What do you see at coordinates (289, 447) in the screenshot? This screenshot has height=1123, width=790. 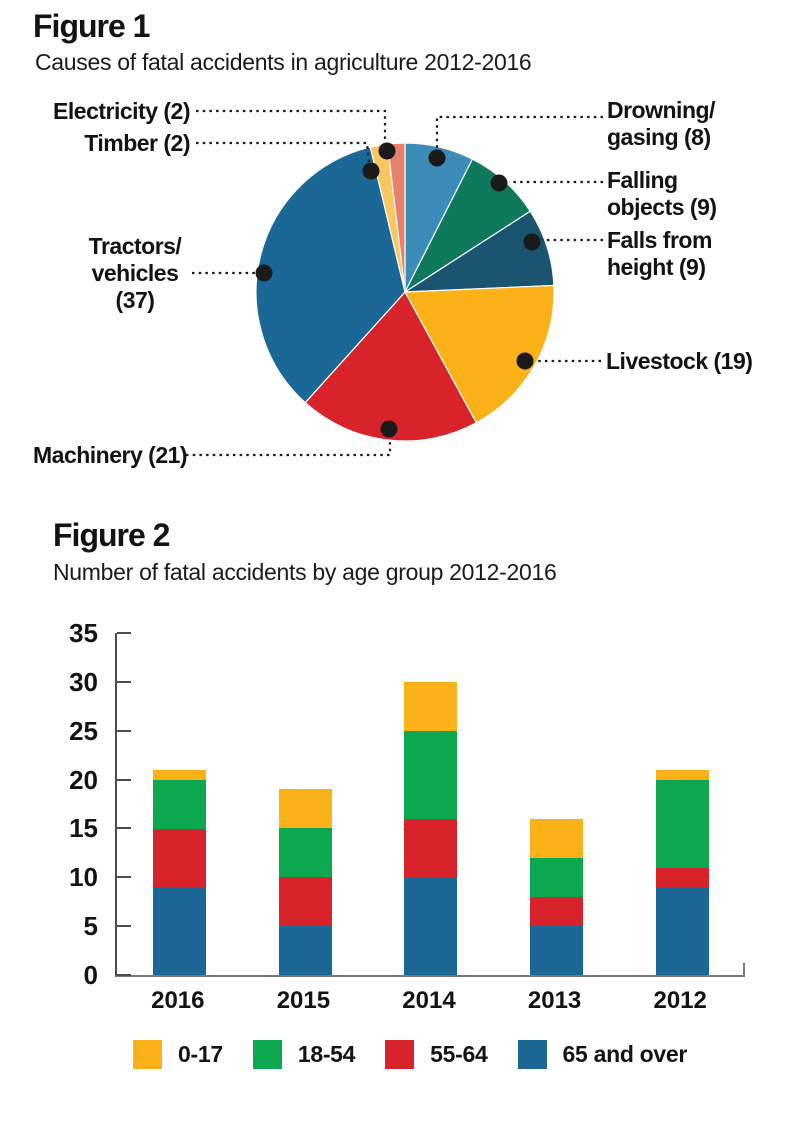 I see `leader-line-machinery` at bounding box center [289, 447].